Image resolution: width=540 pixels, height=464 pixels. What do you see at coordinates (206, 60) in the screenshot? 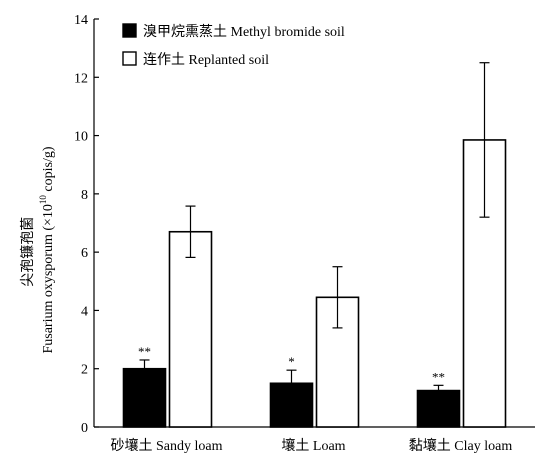
I see `legend-label: 连作土 Replanted soil` at bounding box center [206, 60].